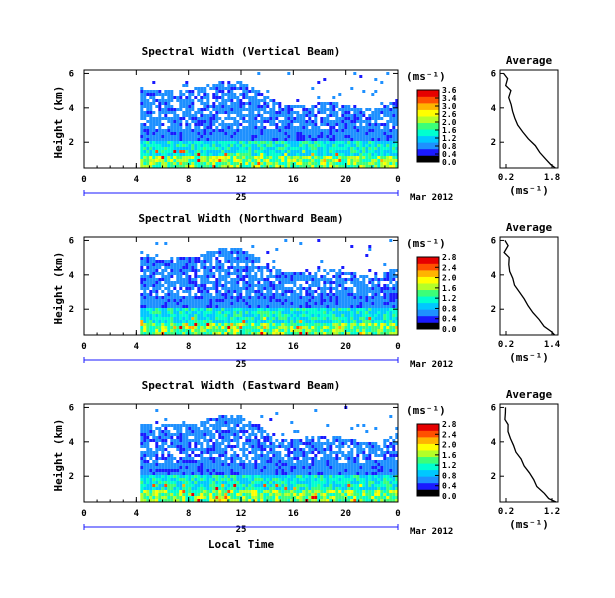  What do you see at coordinates (58, 455) in the screenshot?
I see `y-axis-label: Height (km)` at bounding box center [58, 455].